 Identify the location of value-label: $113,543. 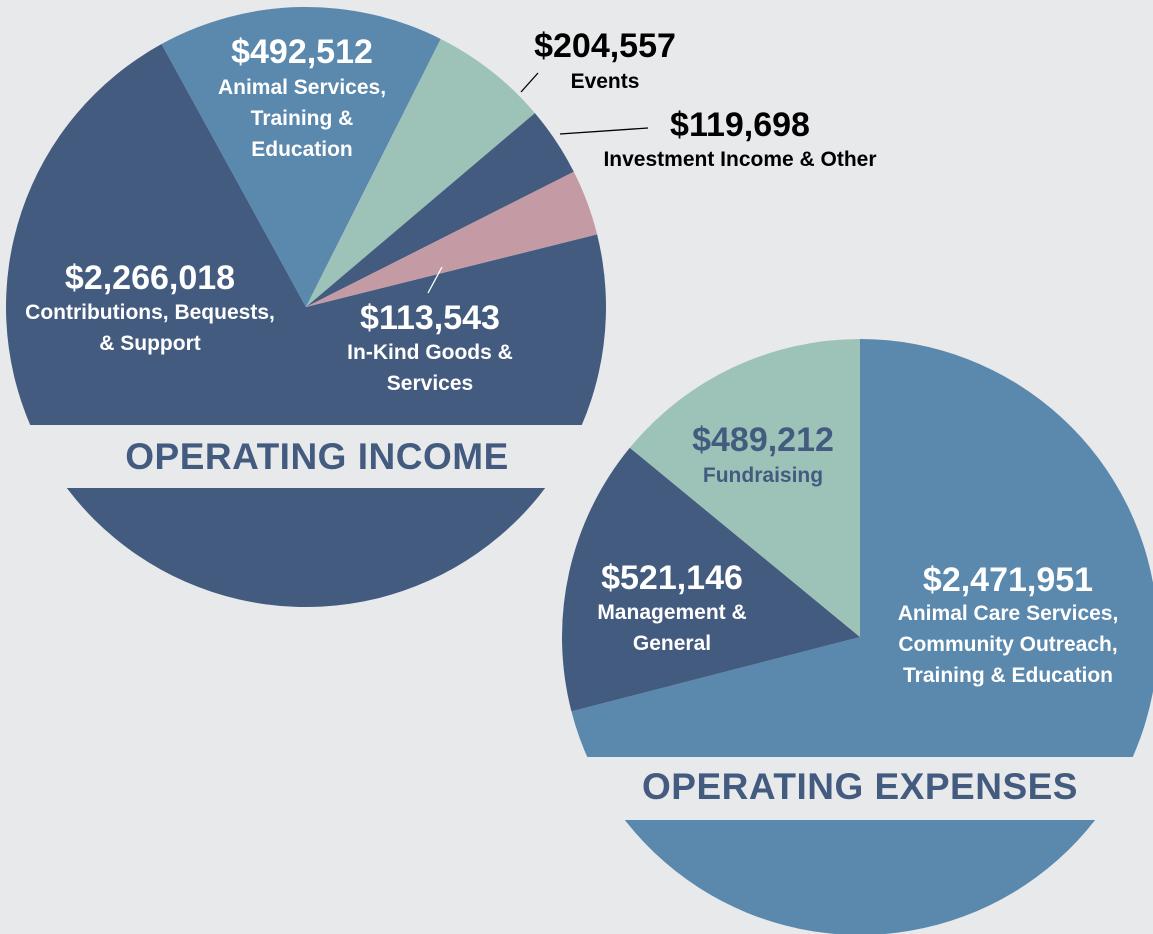
(430, 318).